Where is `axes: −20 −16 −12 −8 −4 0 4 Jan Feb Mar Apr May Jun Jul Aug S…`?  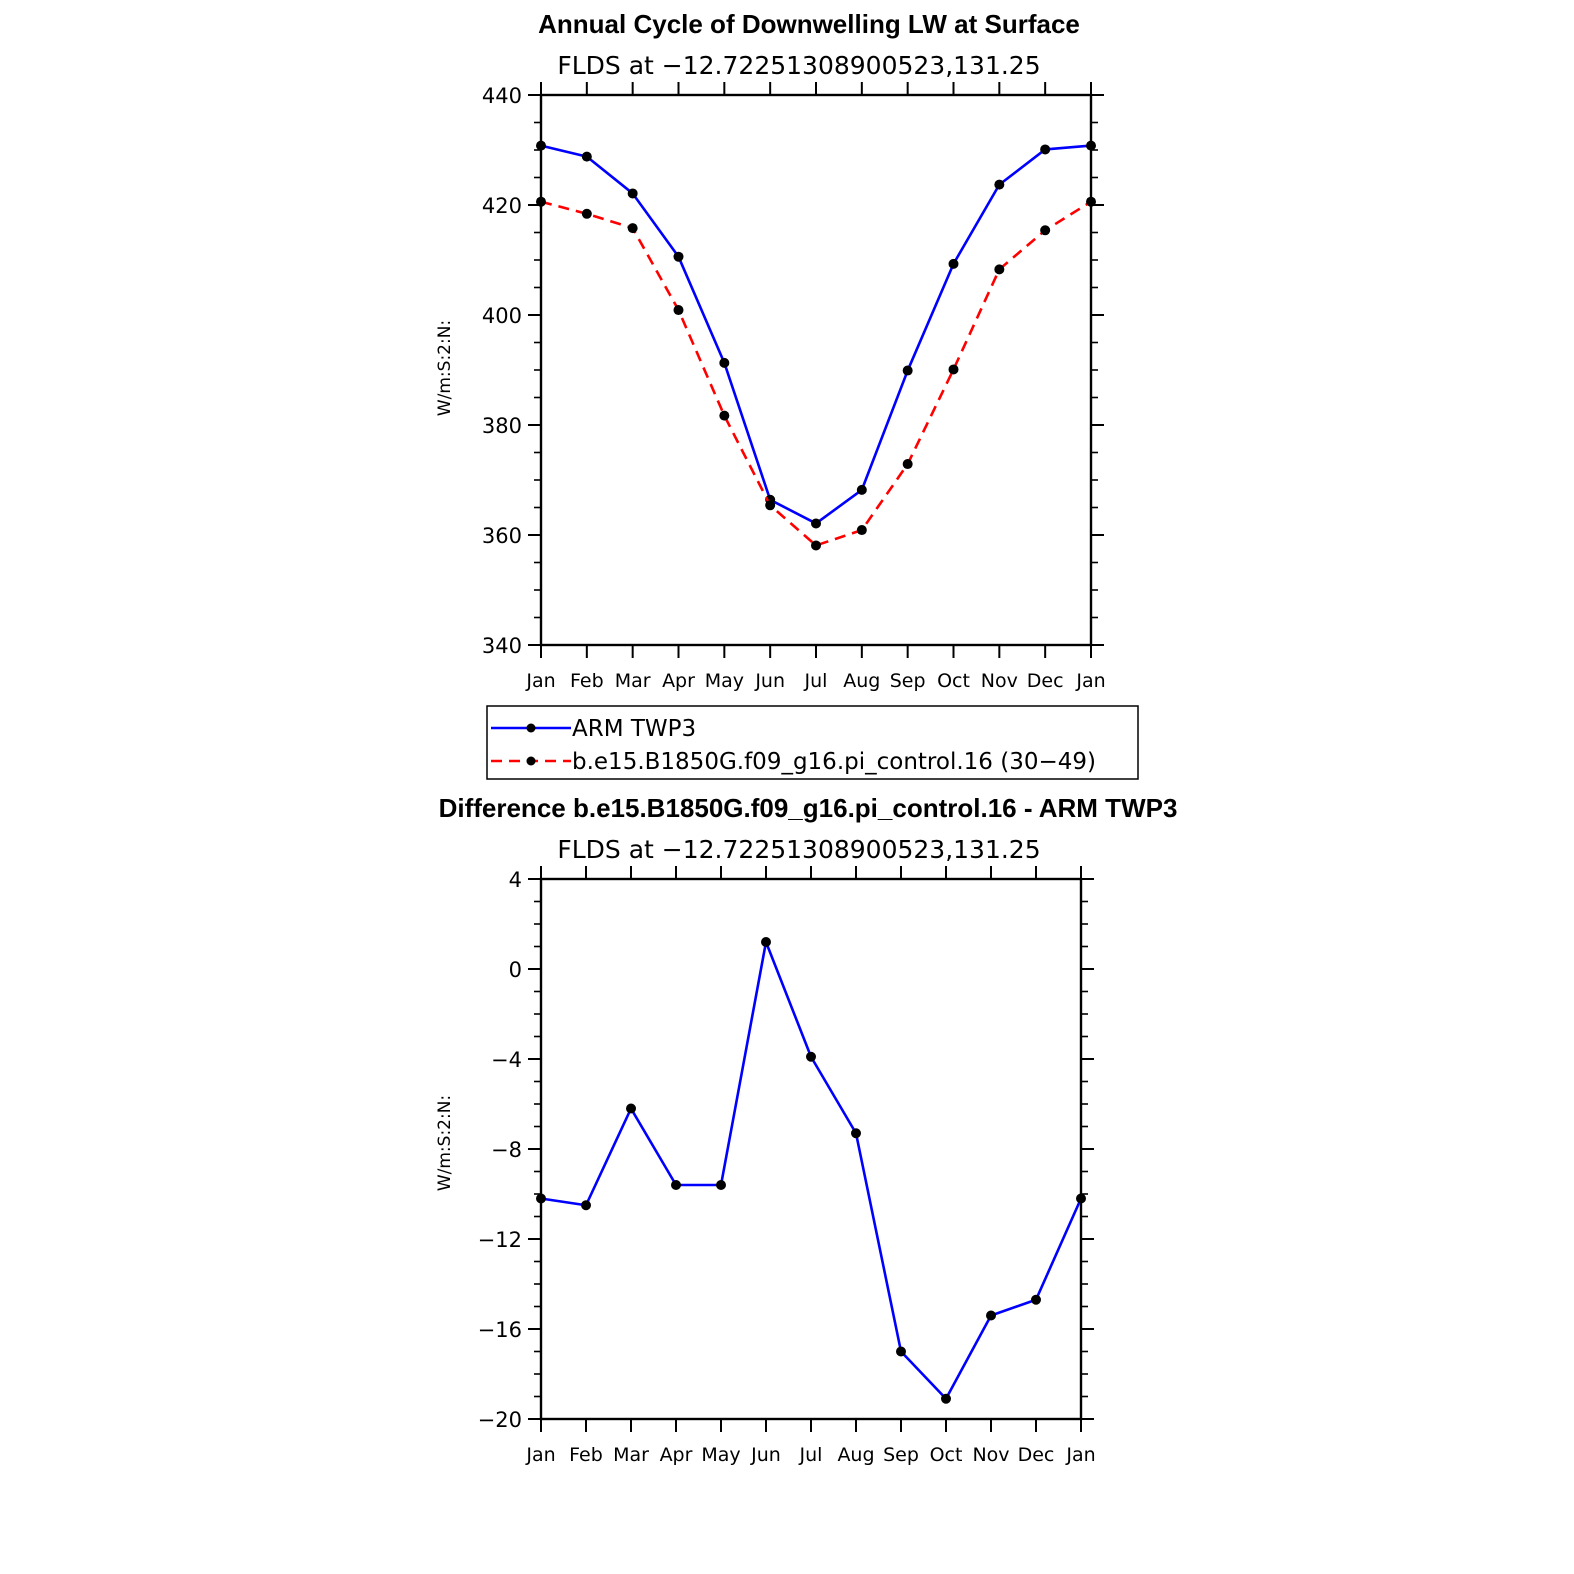 axes: −20 −16 −12 −8 −4 0 4 Jan Feb Mar Apr May Jun Jul Aug S… is located at coordinates (787, 1166).